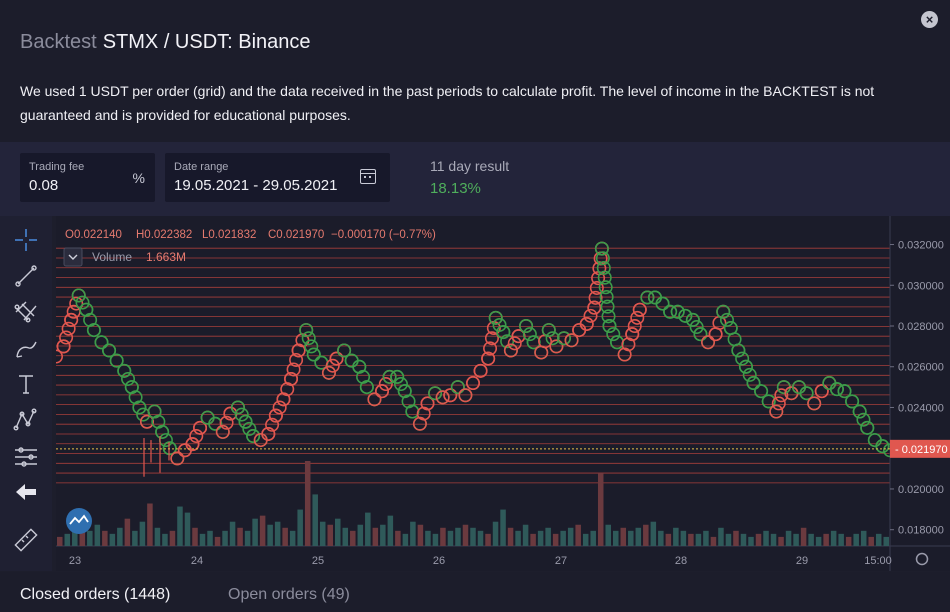 The height and width of the screenshot is (612, 950). I want to click on back-arrow-icon, so click(26, 492).